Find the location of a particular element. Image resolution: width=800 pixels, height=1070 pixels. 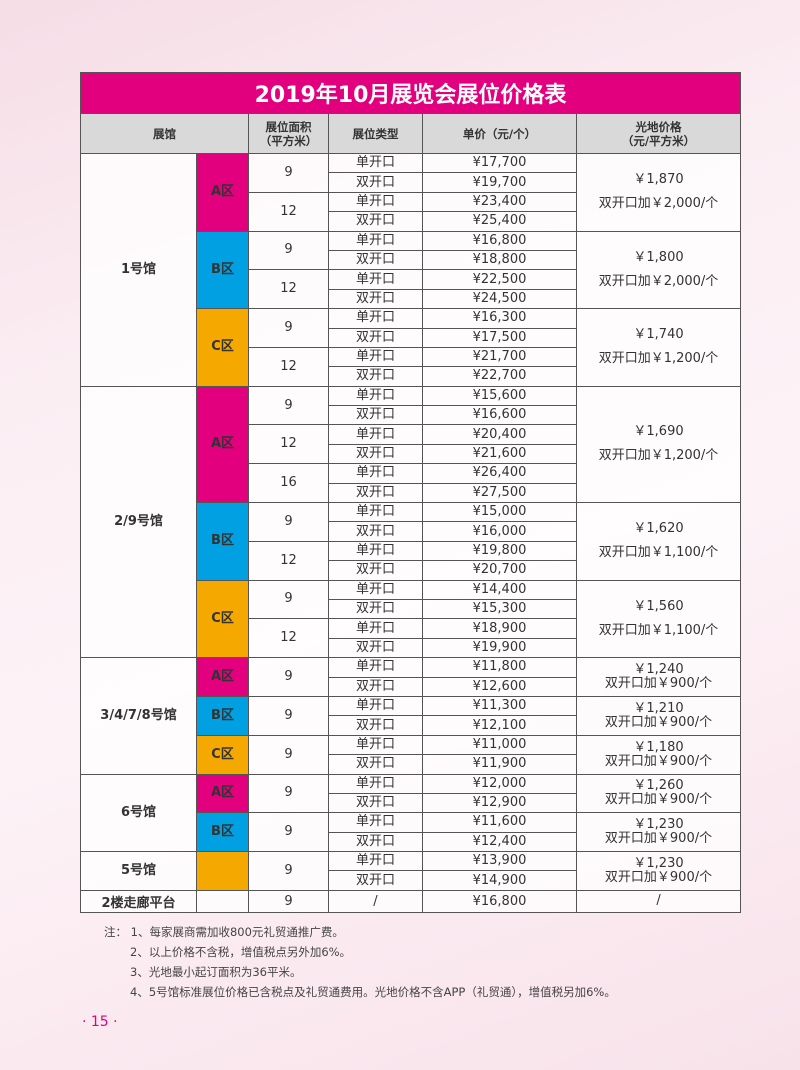

unit-price: ¥13,900 is located at coordinates (499, 861).